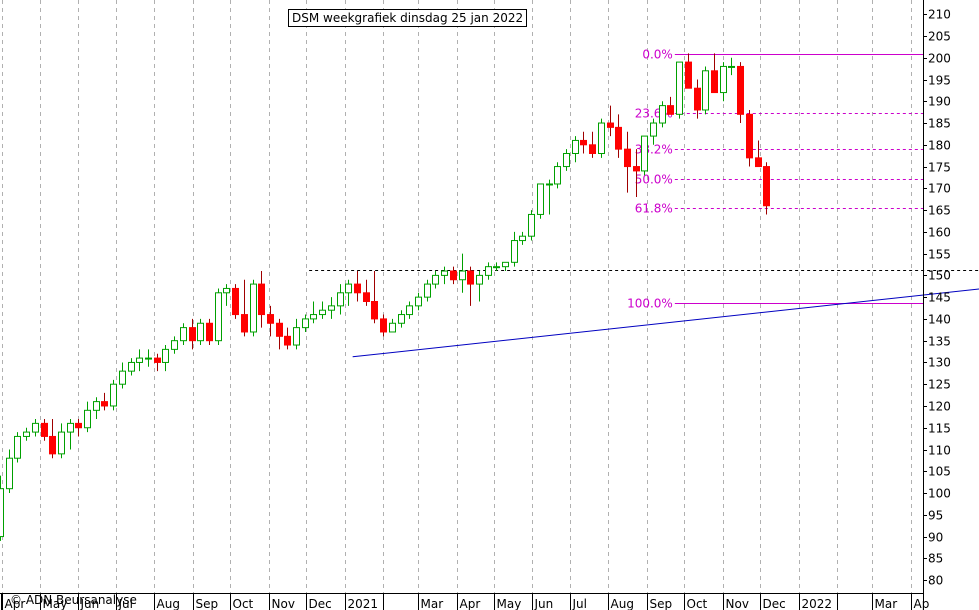 This screenshot has width=979, height=610. I want to click on fib-level-label: 100.0%, so click(650, 304).